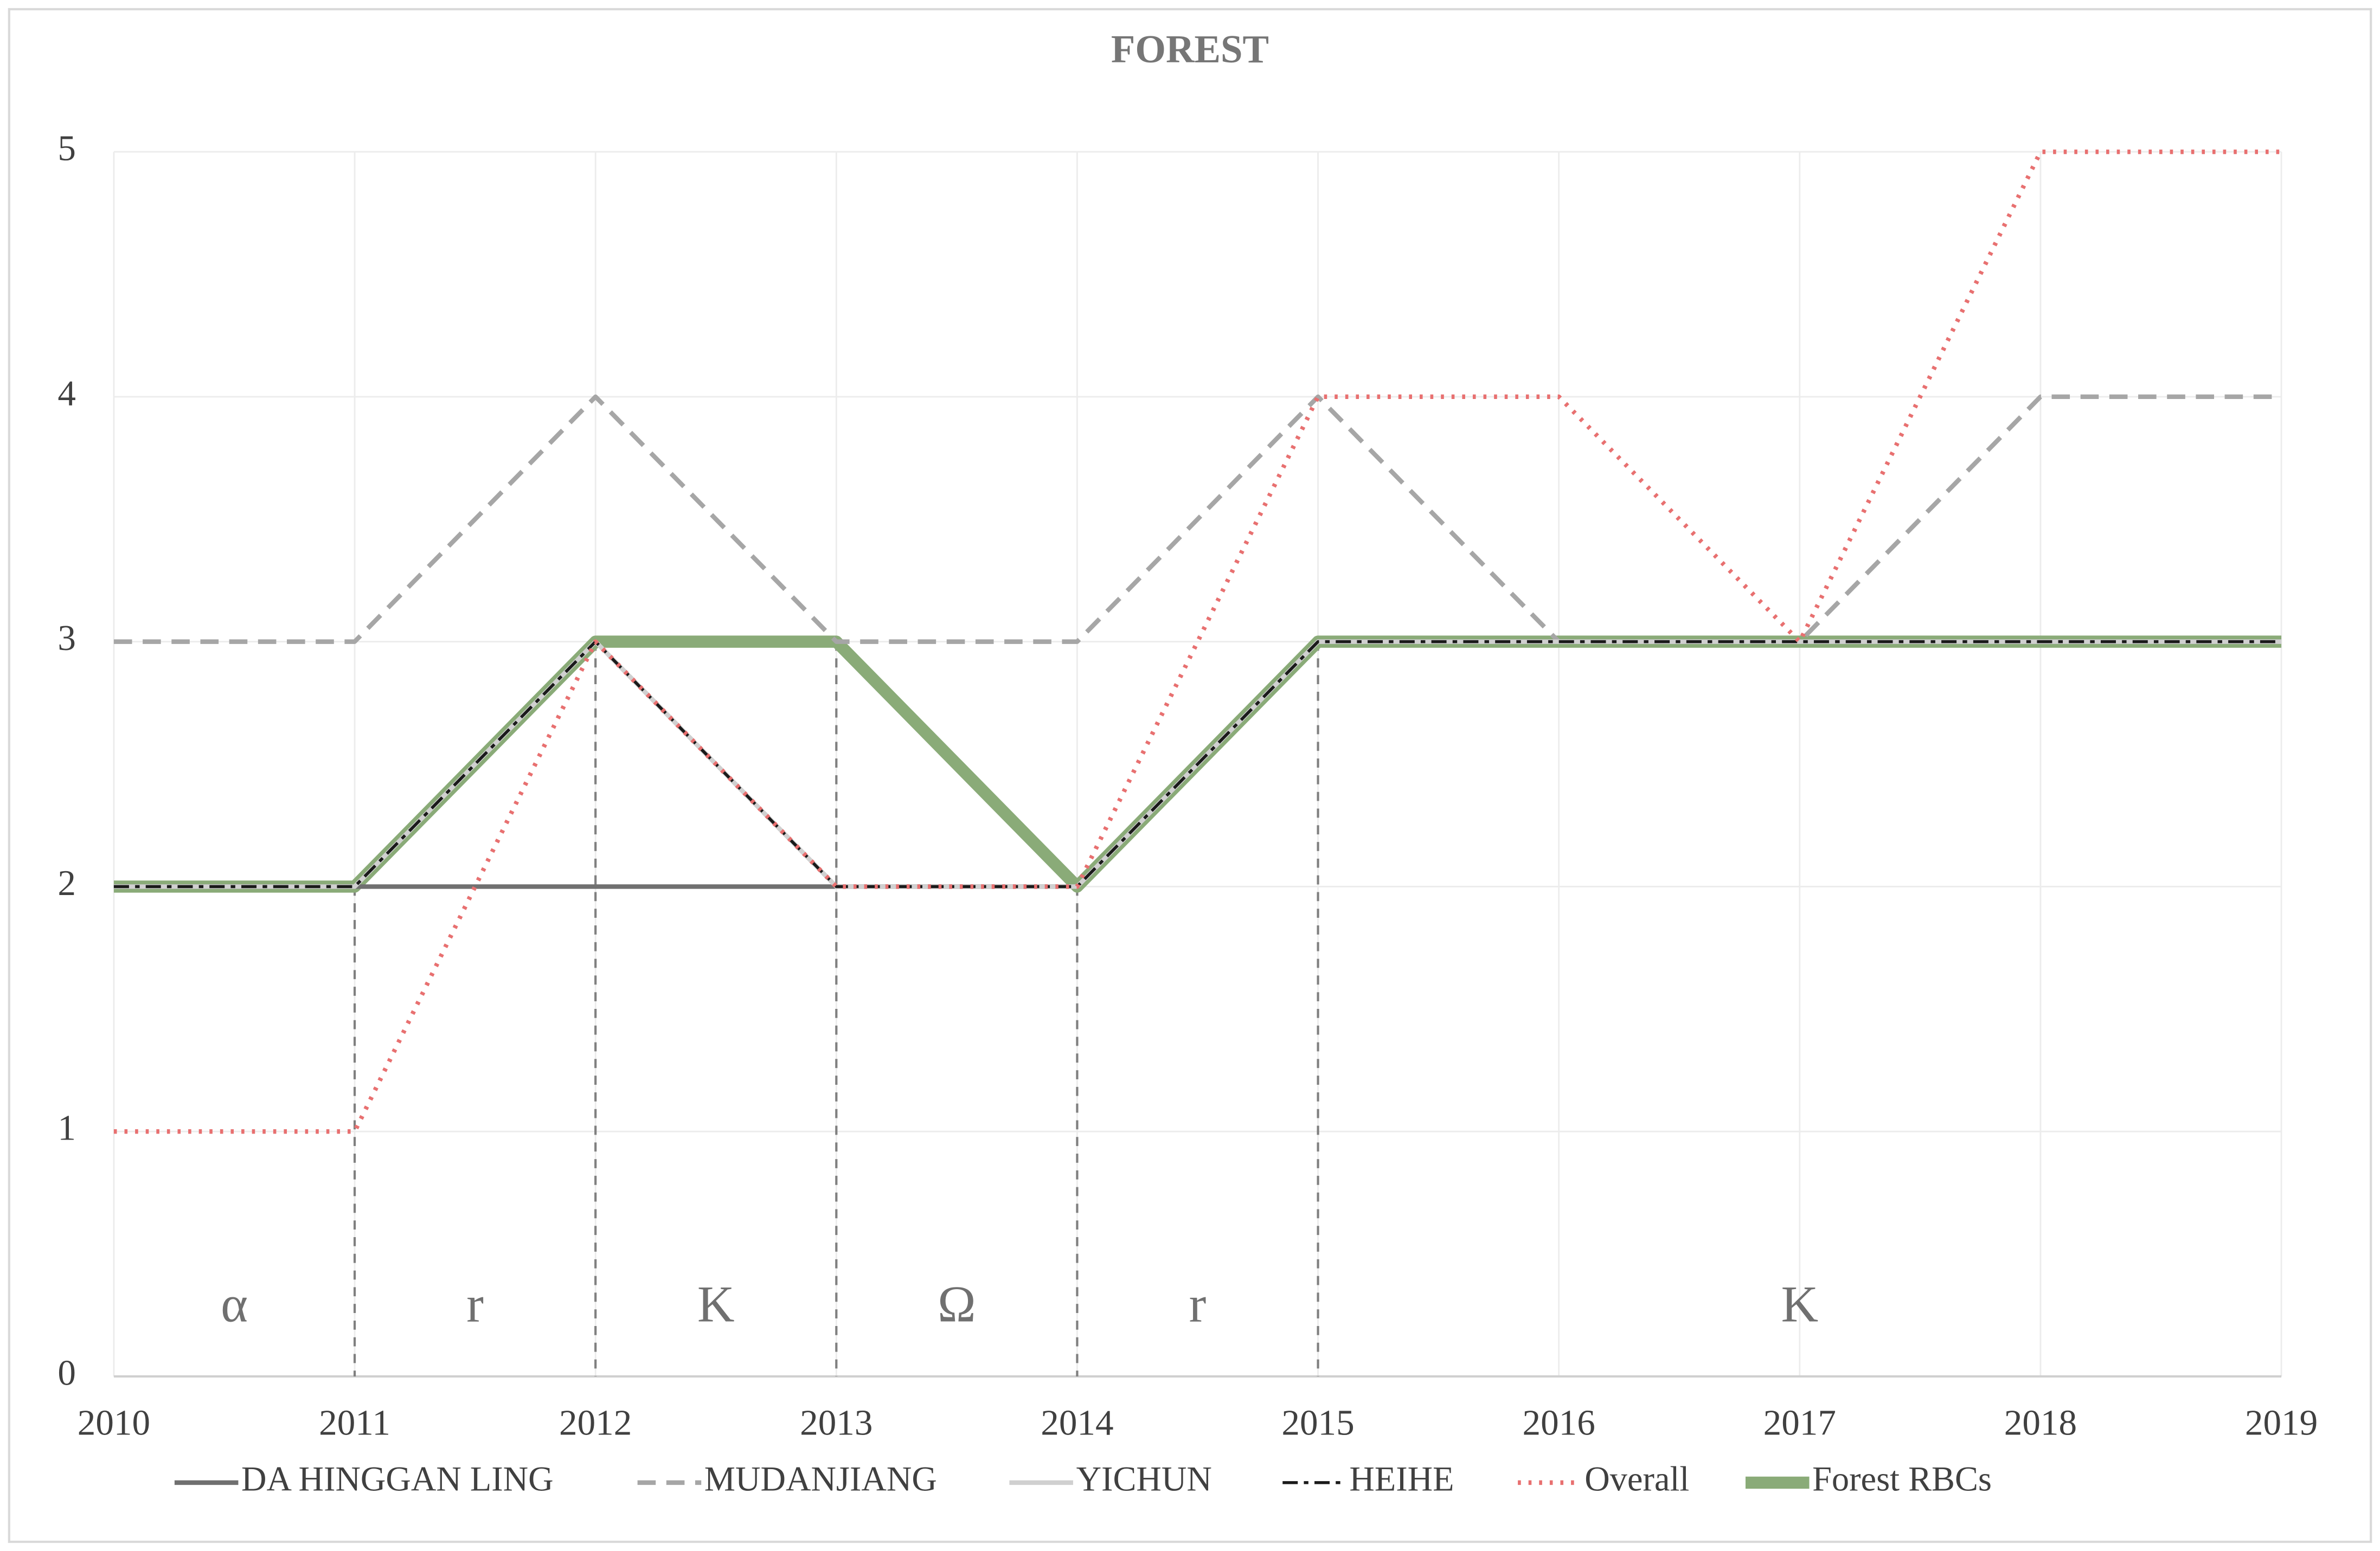 The image size is (2380, 1551). Describe the element at coordinates (1077, 1422) in the screenshot. I see `x-tick-label: 2014` at that location.